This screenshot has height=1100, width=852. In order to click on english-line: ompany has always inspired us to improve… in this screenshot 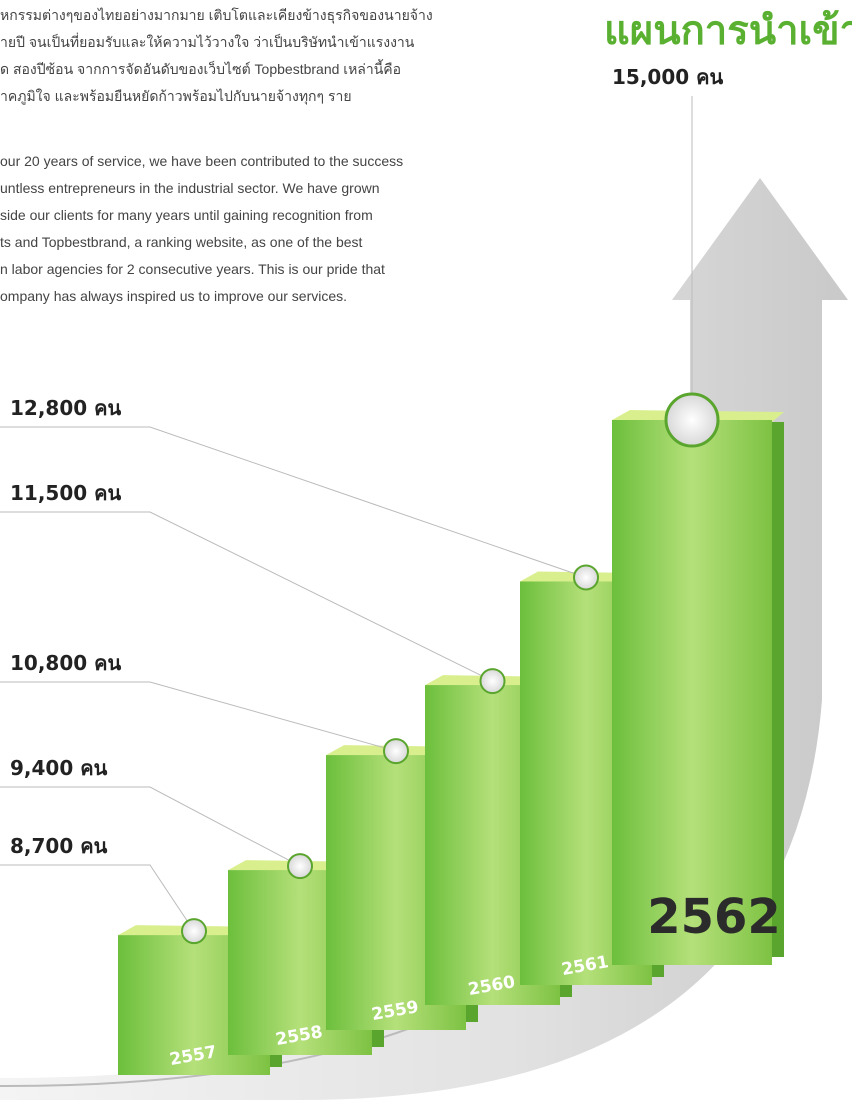, I will do `click(173, 296)`.